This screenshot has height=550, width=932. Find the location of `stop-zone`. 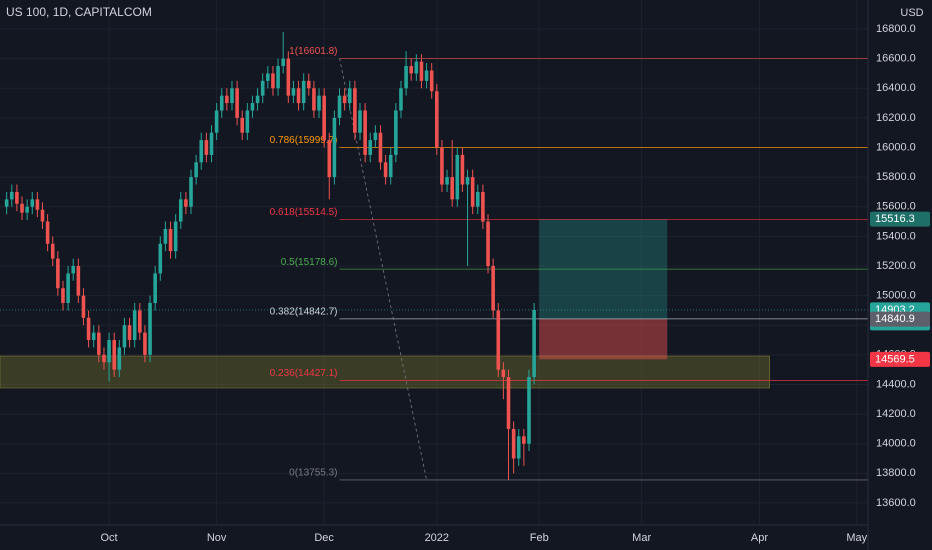

stop-zone is located at coordinates (603, 339).